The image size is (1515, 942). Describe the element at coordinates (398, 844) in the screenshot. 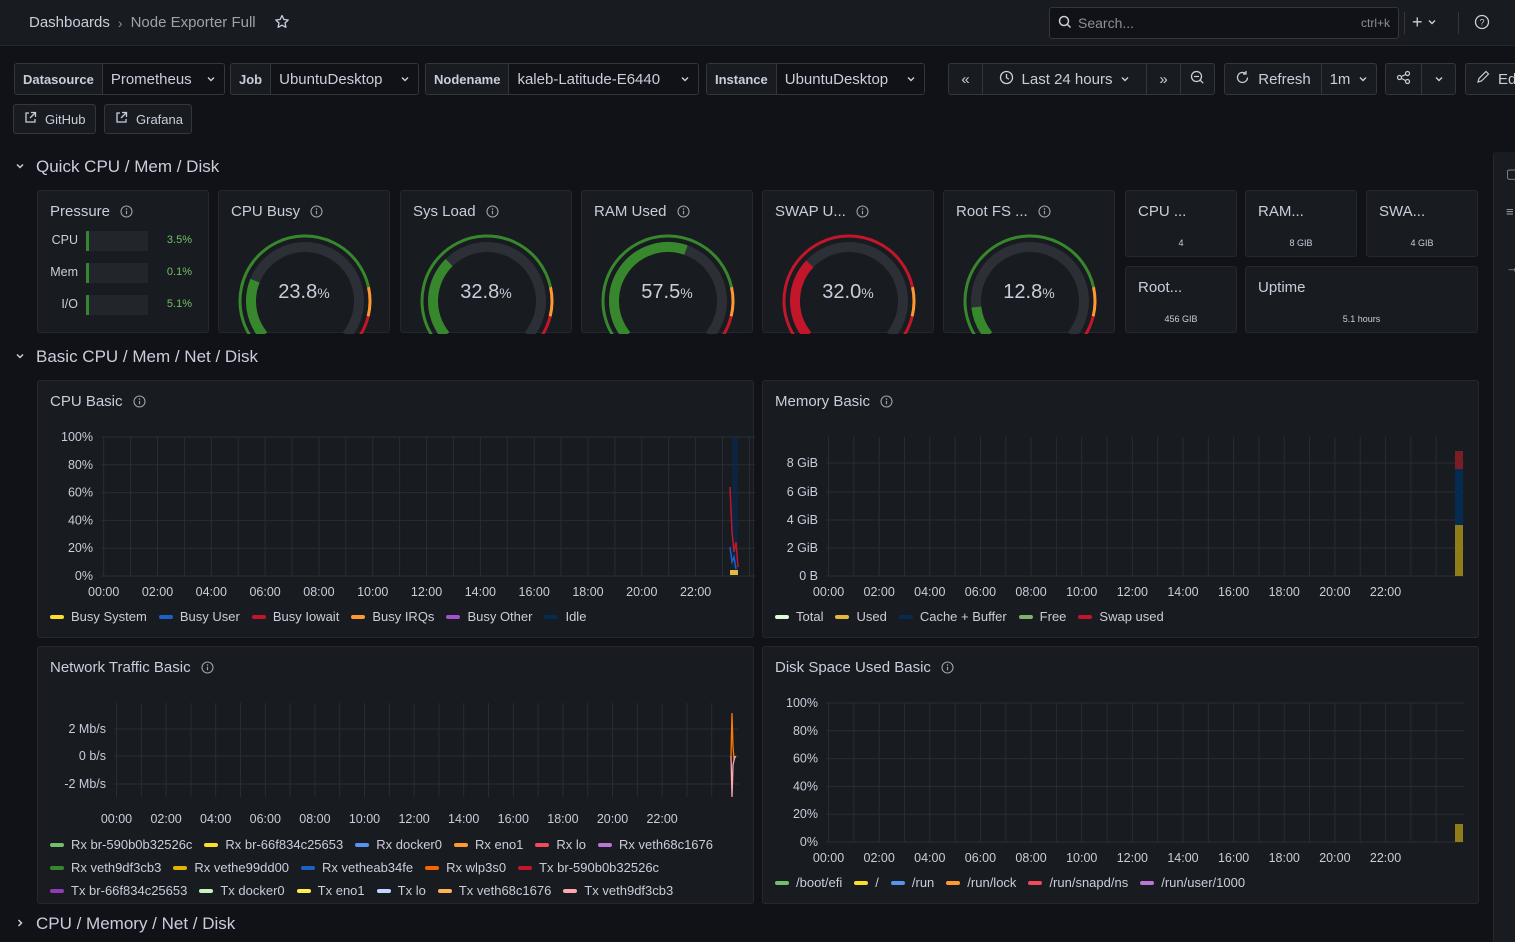

I see `legend-item: Rx docker0` at that location.